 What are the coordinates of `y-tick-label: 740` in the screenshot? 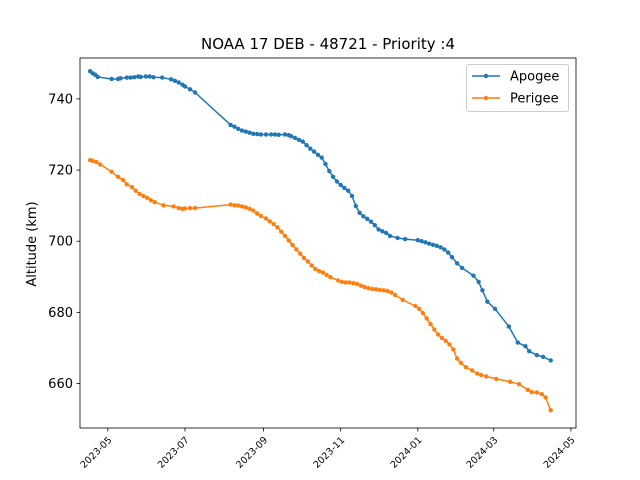 It's located at (60, 99).